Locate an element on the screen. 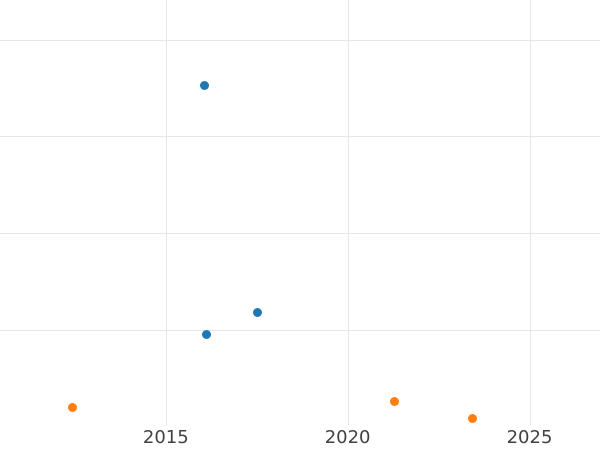 The image size is (600, 450). gridline-x-2020 is located at coordinates (348, 212).